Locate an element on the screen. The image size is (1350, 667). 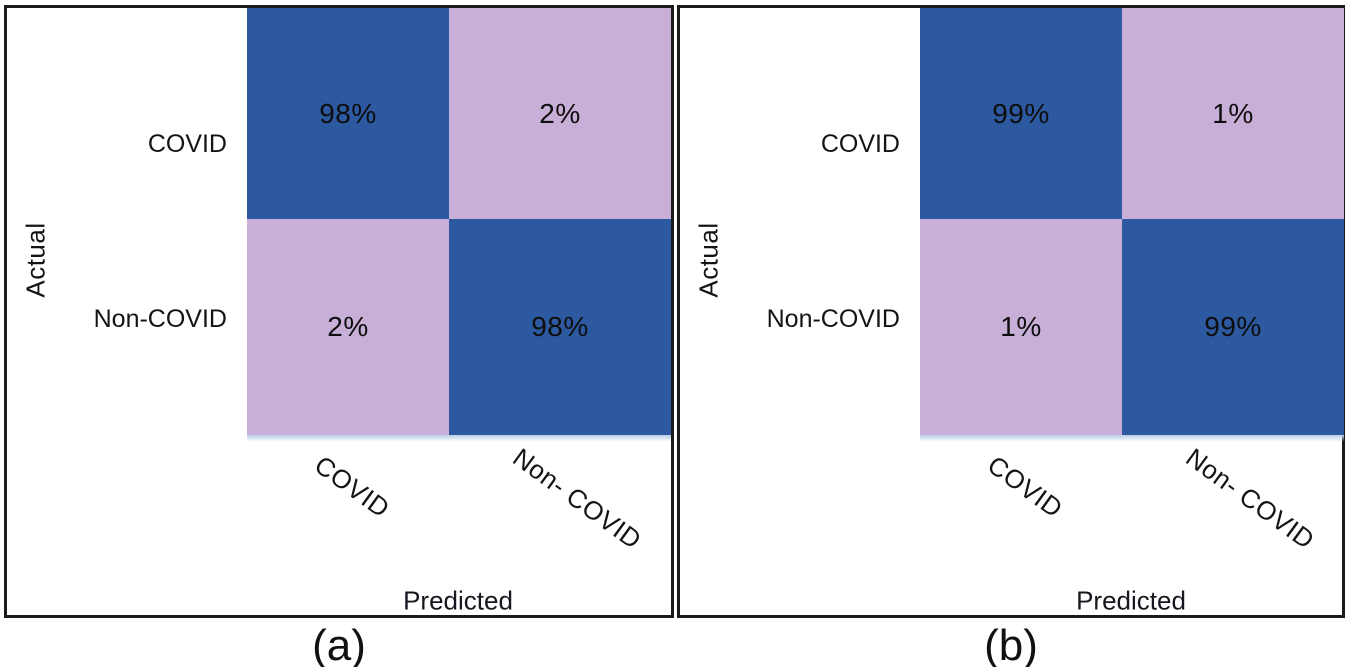
cell-b-actual-covid-pred-covid: 99% is located at coordinates (1021, 113).